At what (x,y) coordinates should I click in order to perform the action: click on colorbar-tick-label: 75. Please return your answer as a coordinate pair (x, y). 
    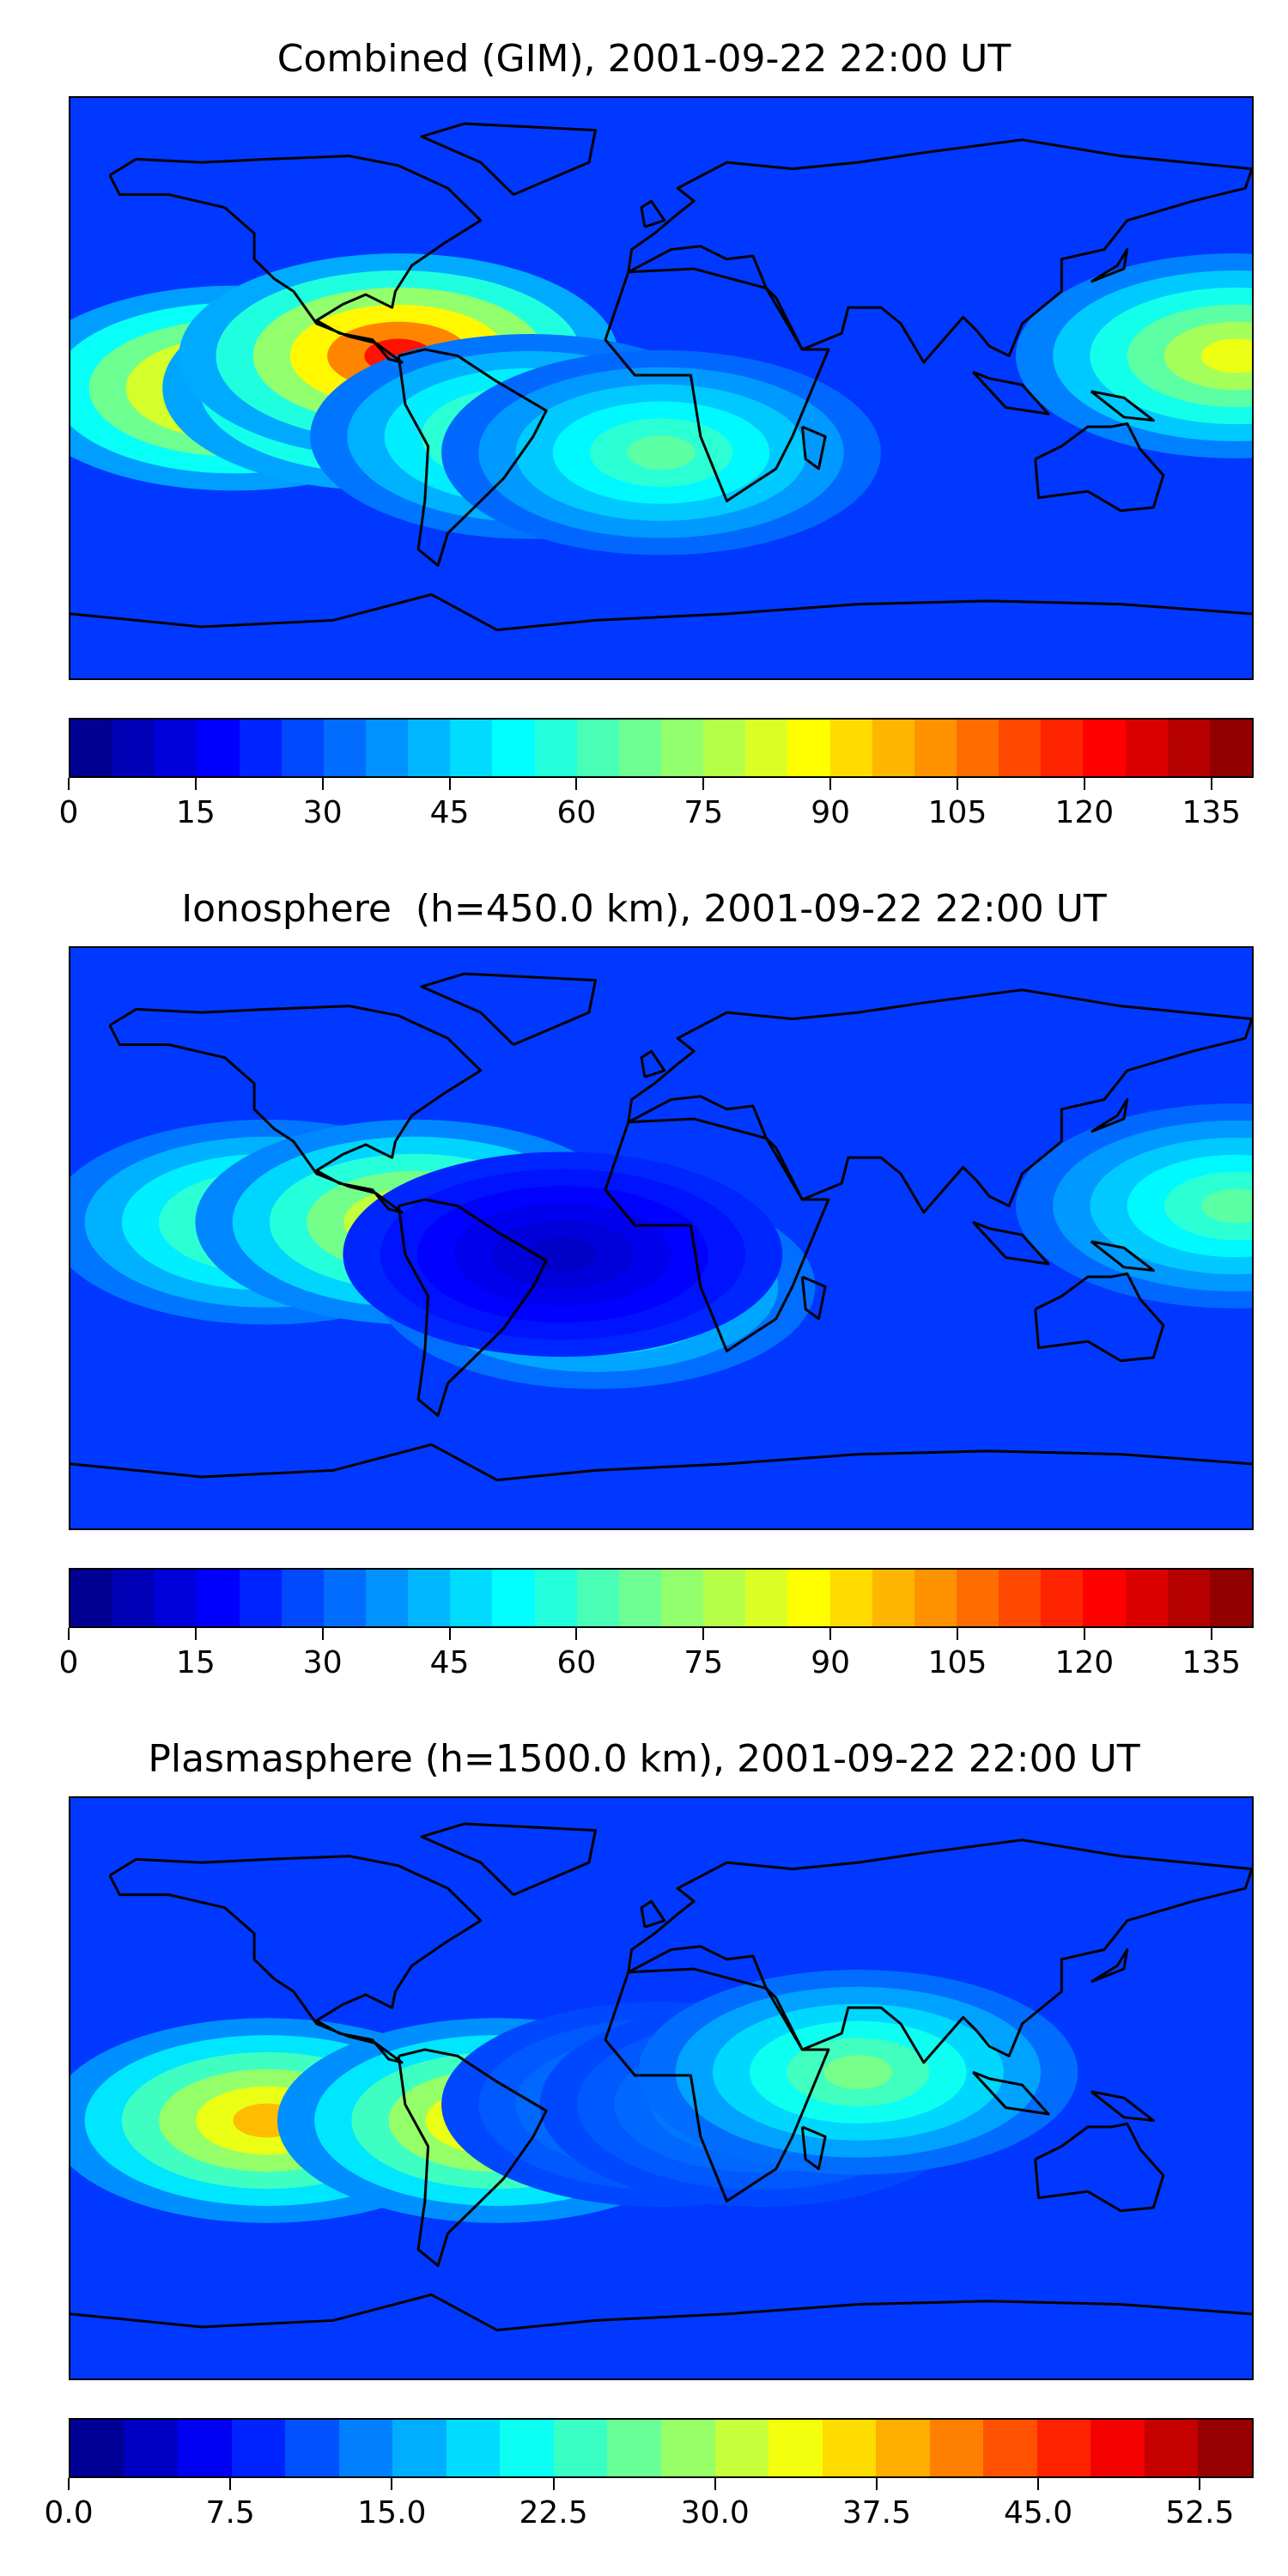
    Looking at the image, I should click on (704, 1663).